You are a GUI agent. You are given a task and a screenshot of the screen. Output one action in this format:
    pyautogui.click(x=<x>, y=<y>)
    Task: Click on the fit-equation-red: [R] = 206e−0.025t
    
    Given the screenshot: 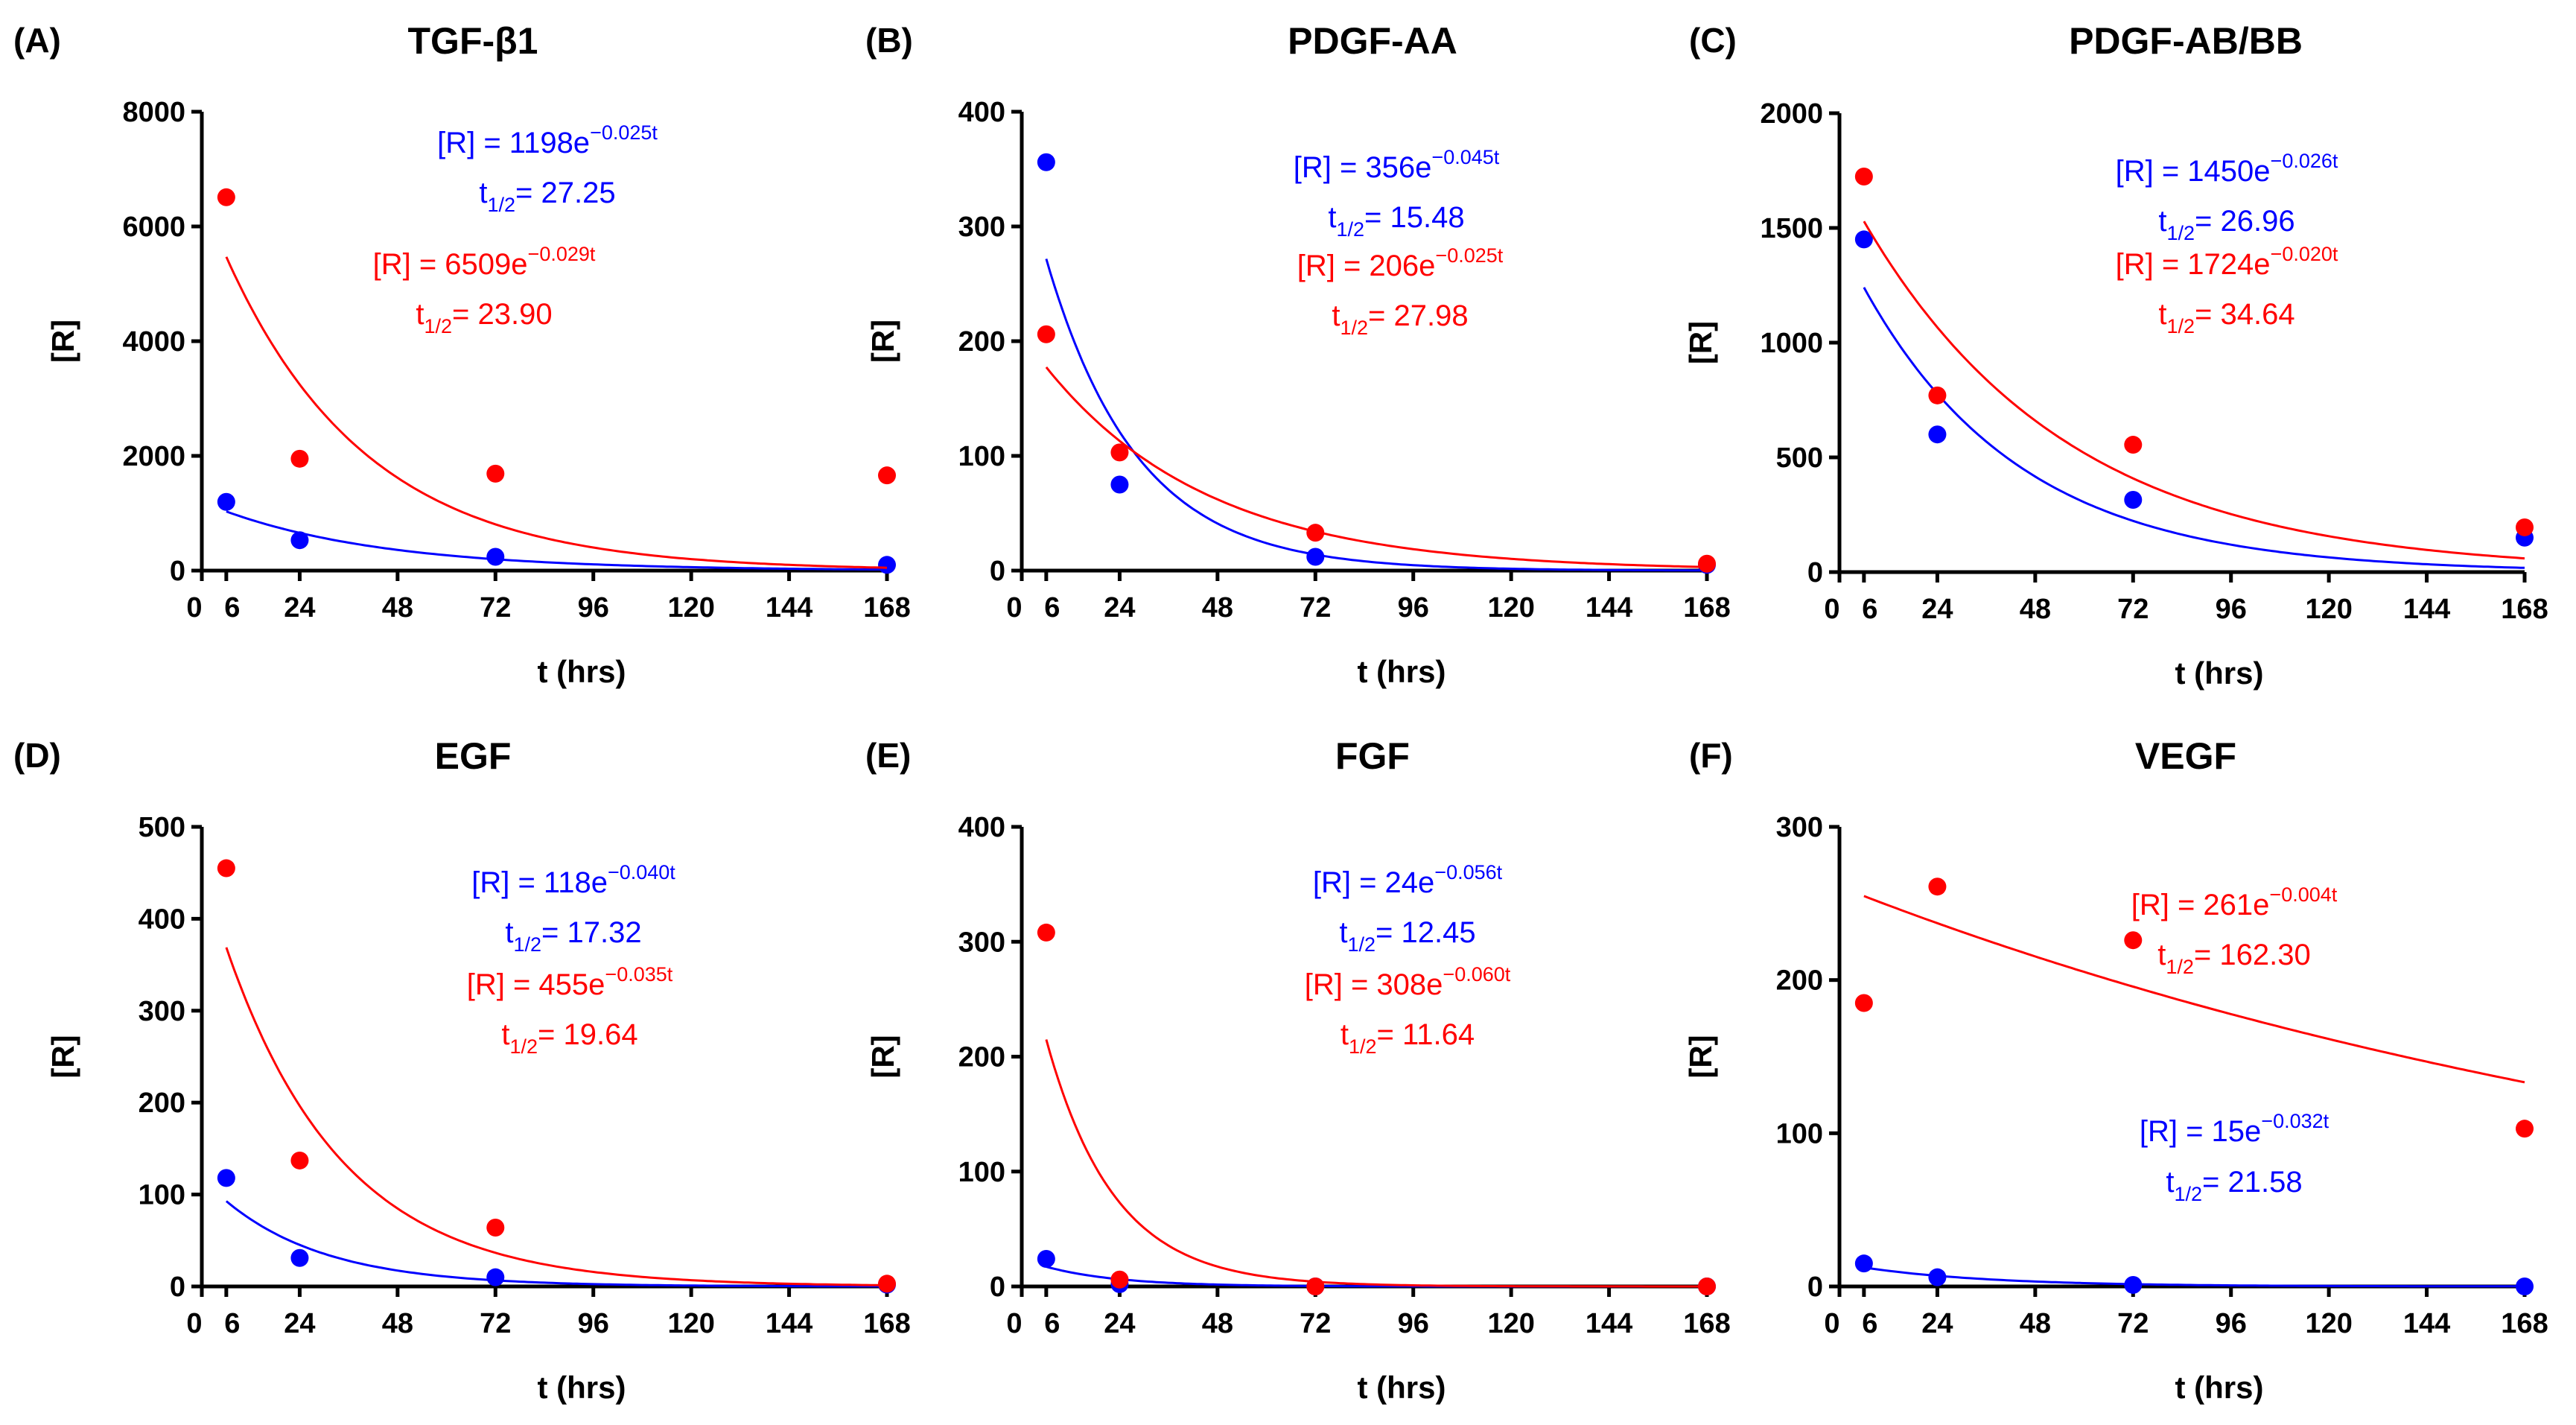 What is the action you would take?
    pyautogui.click(x=1400, y=263)
    